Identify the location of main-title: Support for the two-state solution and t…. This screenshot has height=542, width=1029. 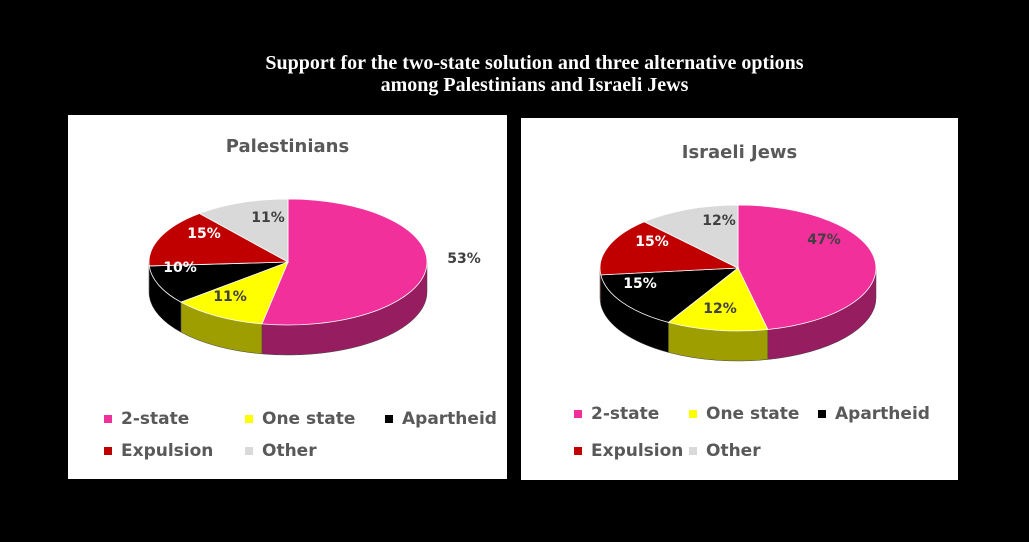
(514, 74).